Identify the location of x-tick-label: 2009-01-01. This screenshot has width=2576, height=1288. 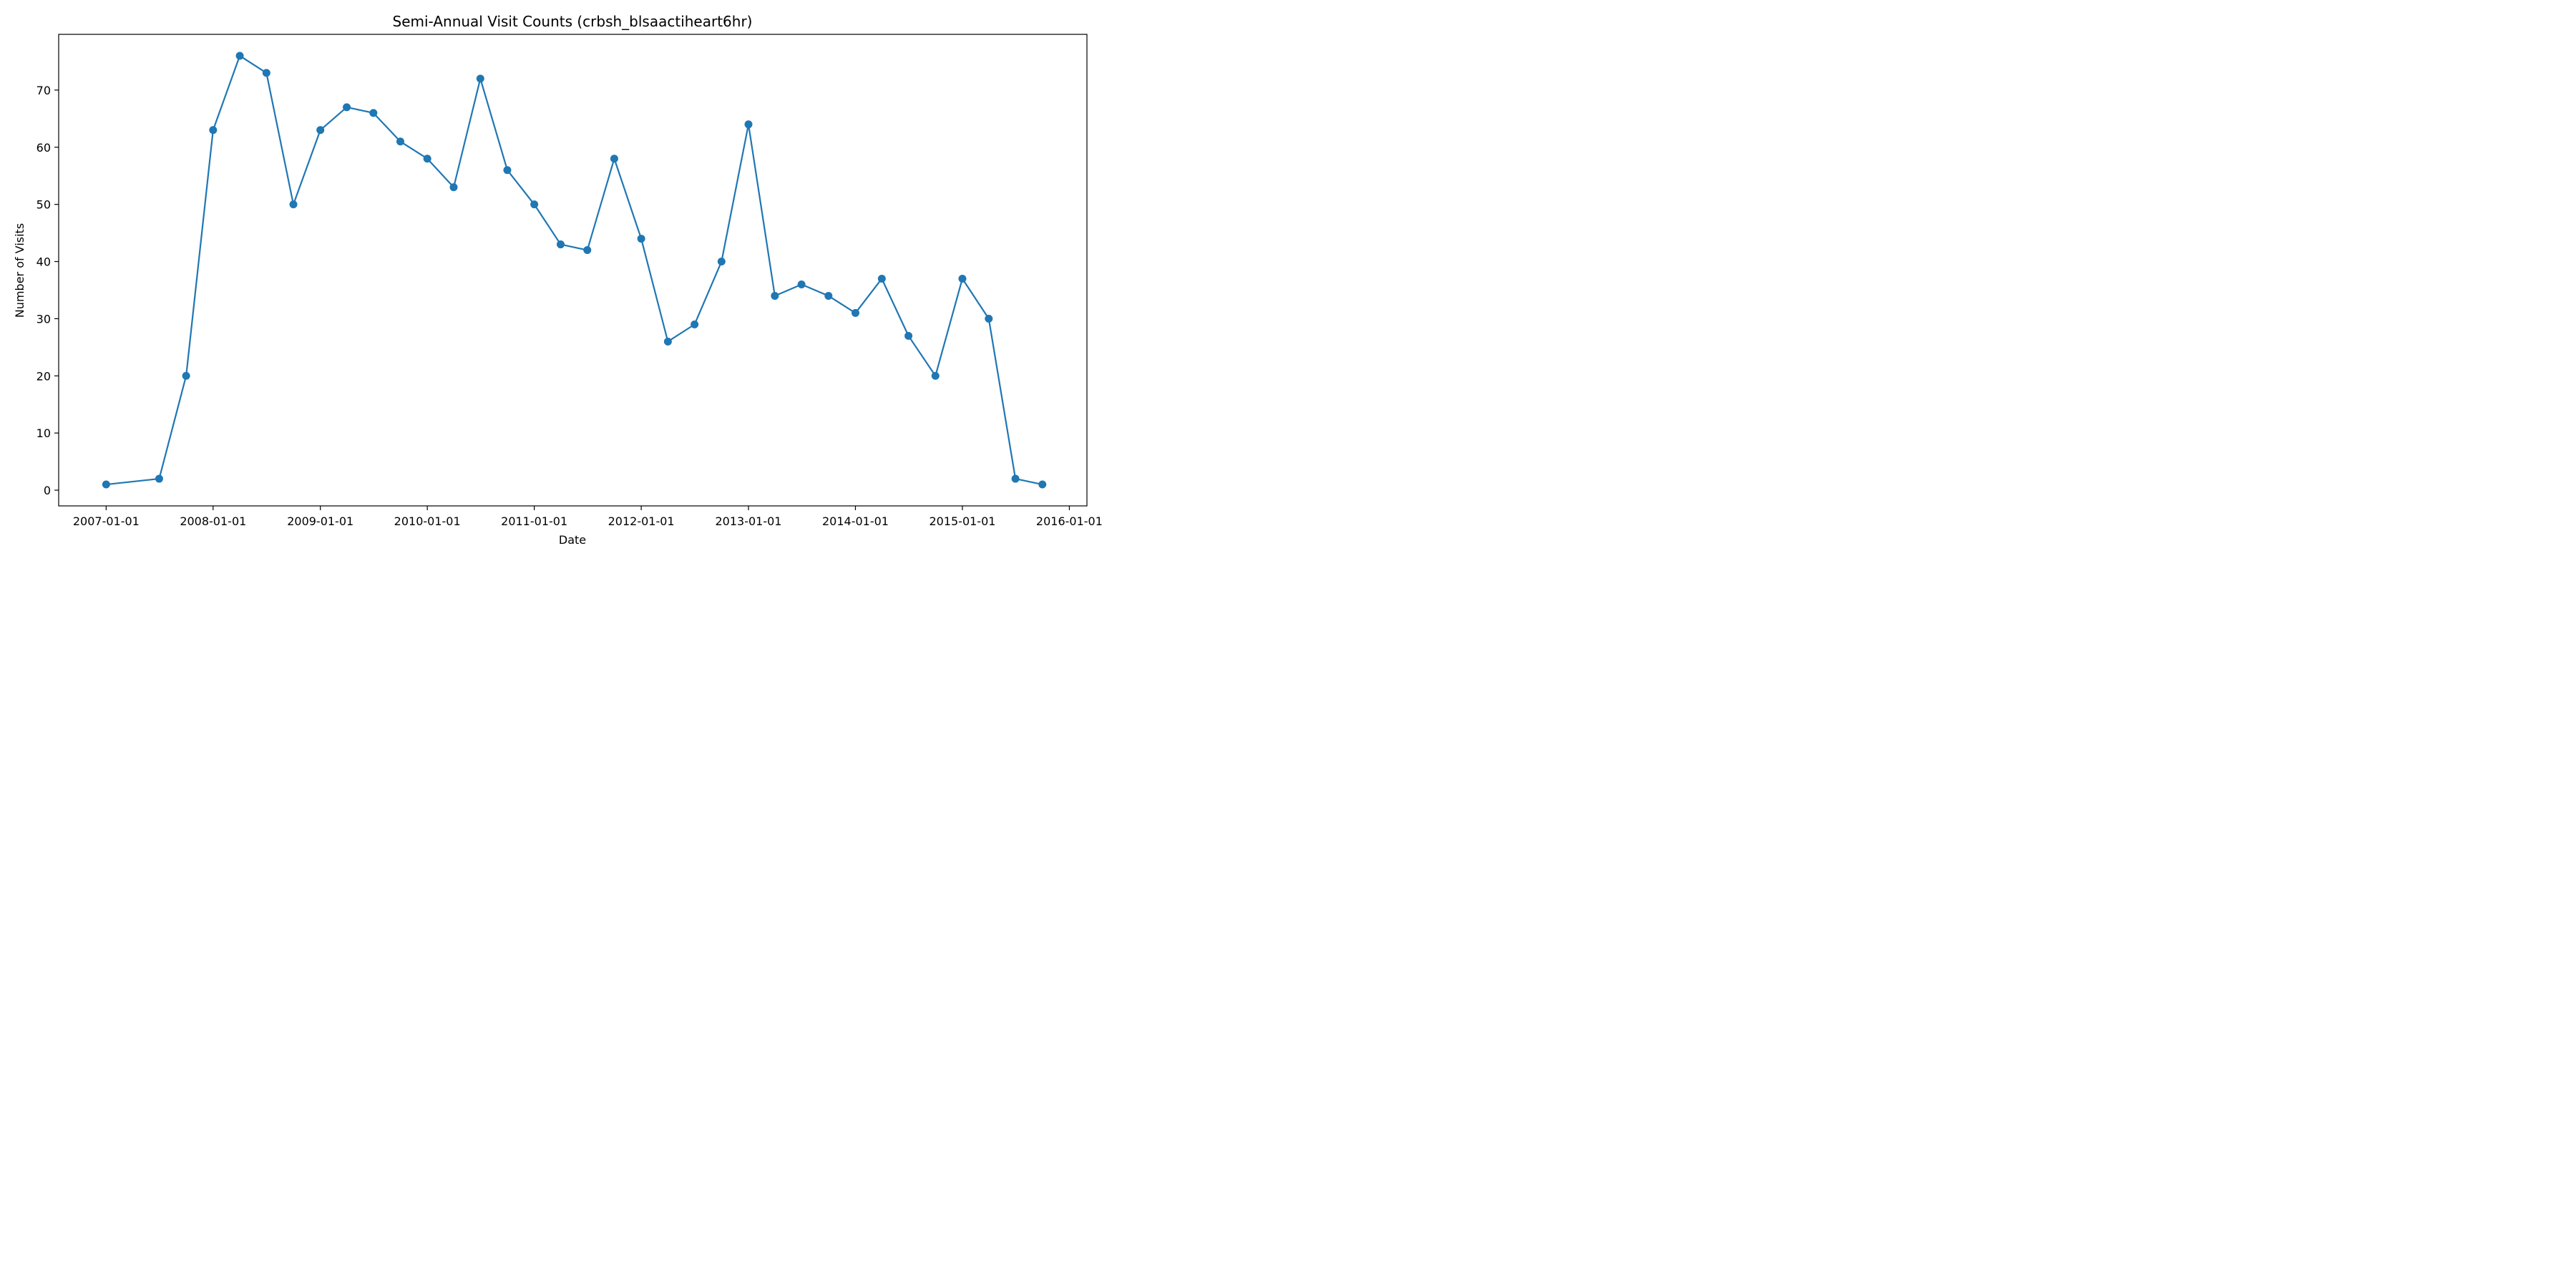
(320, 521).